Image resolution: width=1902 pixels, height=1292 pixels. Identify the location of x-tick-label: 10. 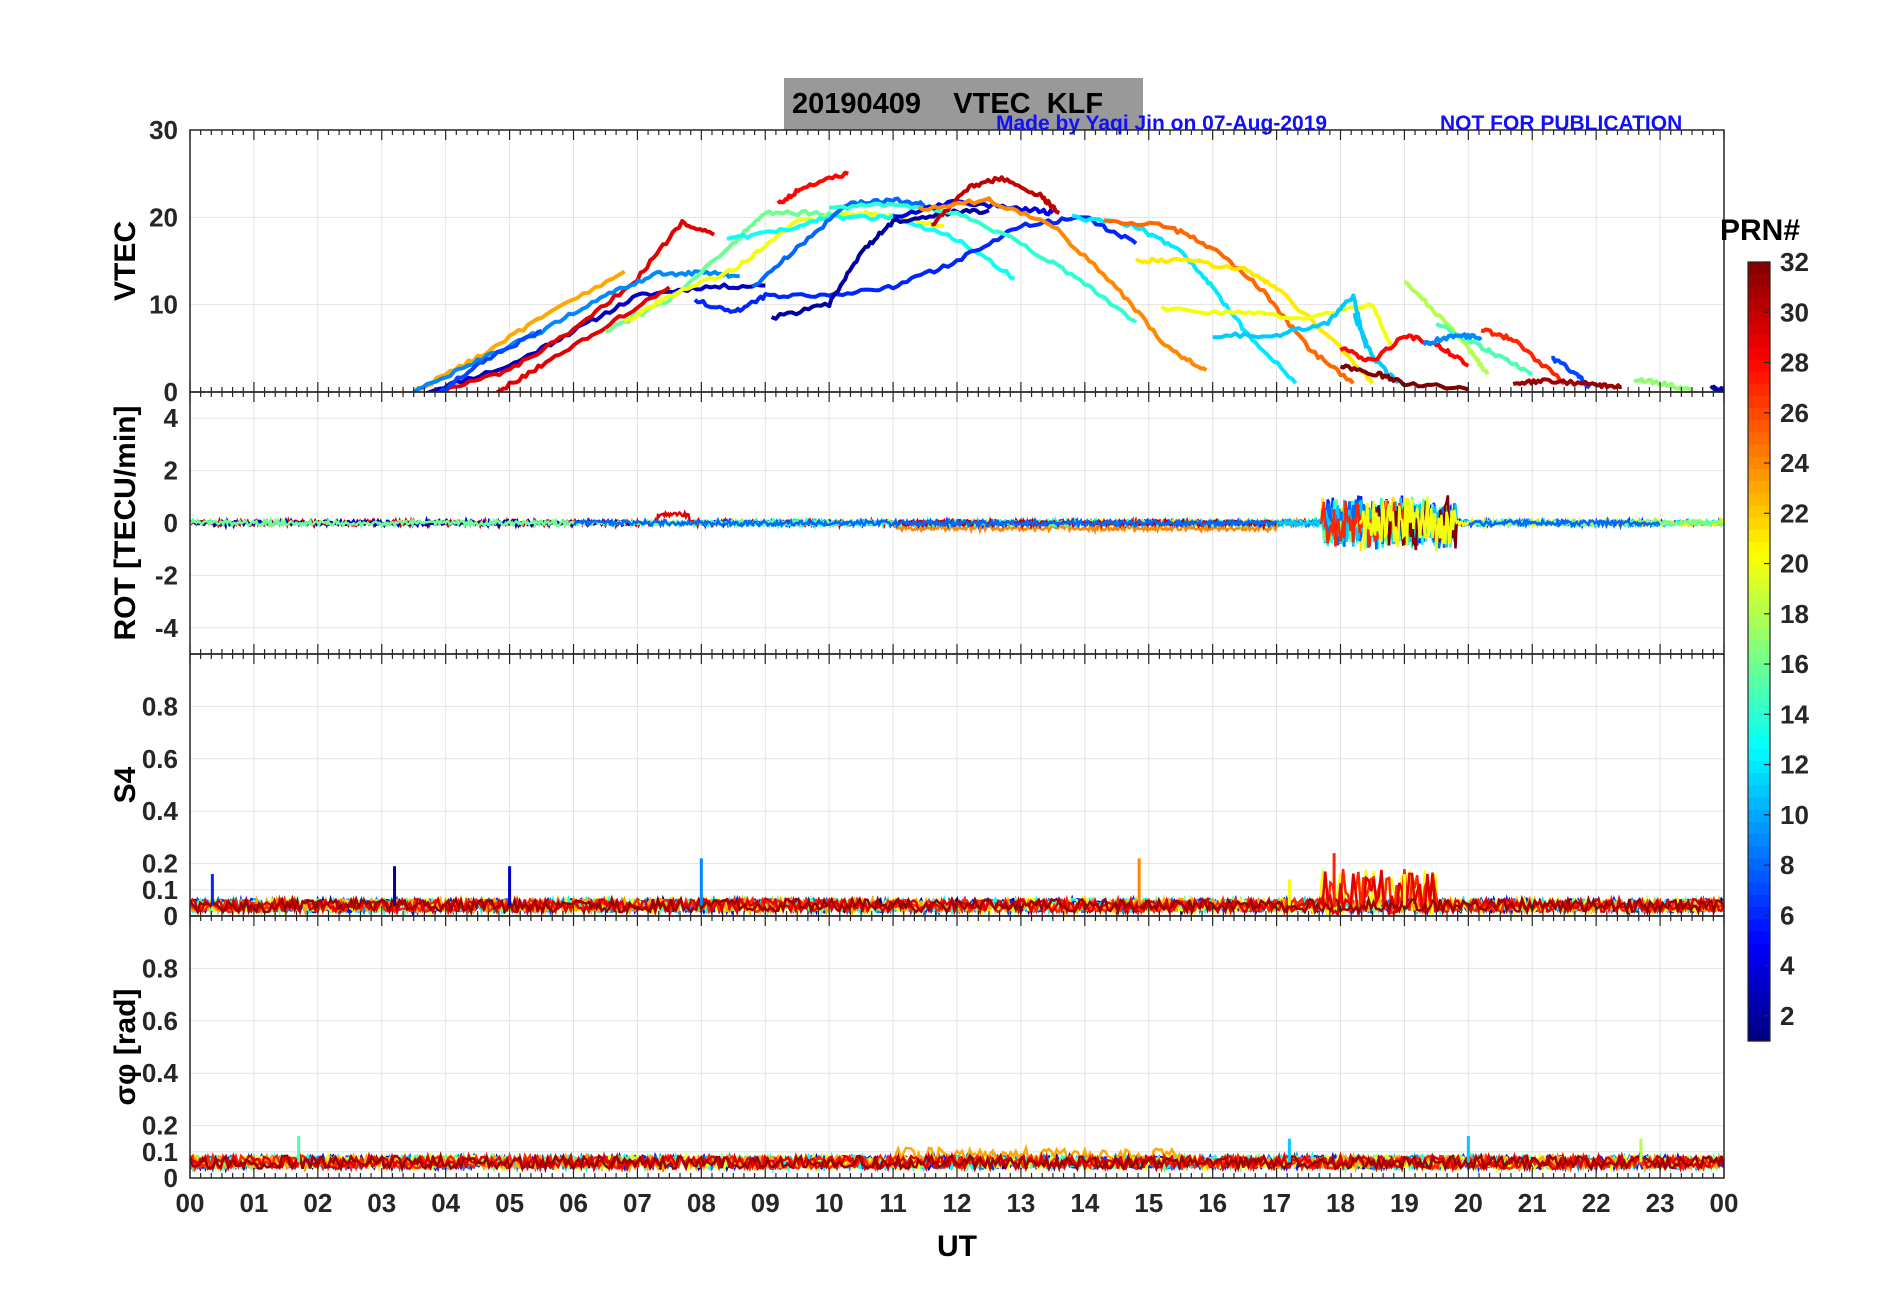
(829, 1203).